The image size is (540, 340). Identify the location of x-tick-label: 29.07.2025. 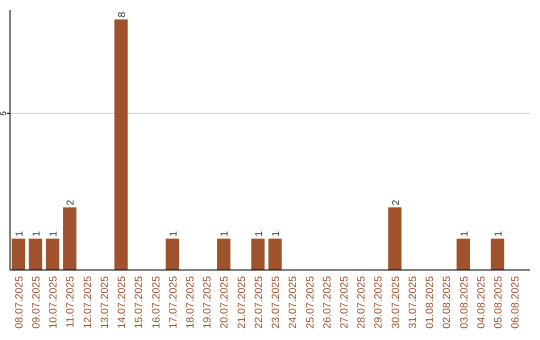
(378, 302).